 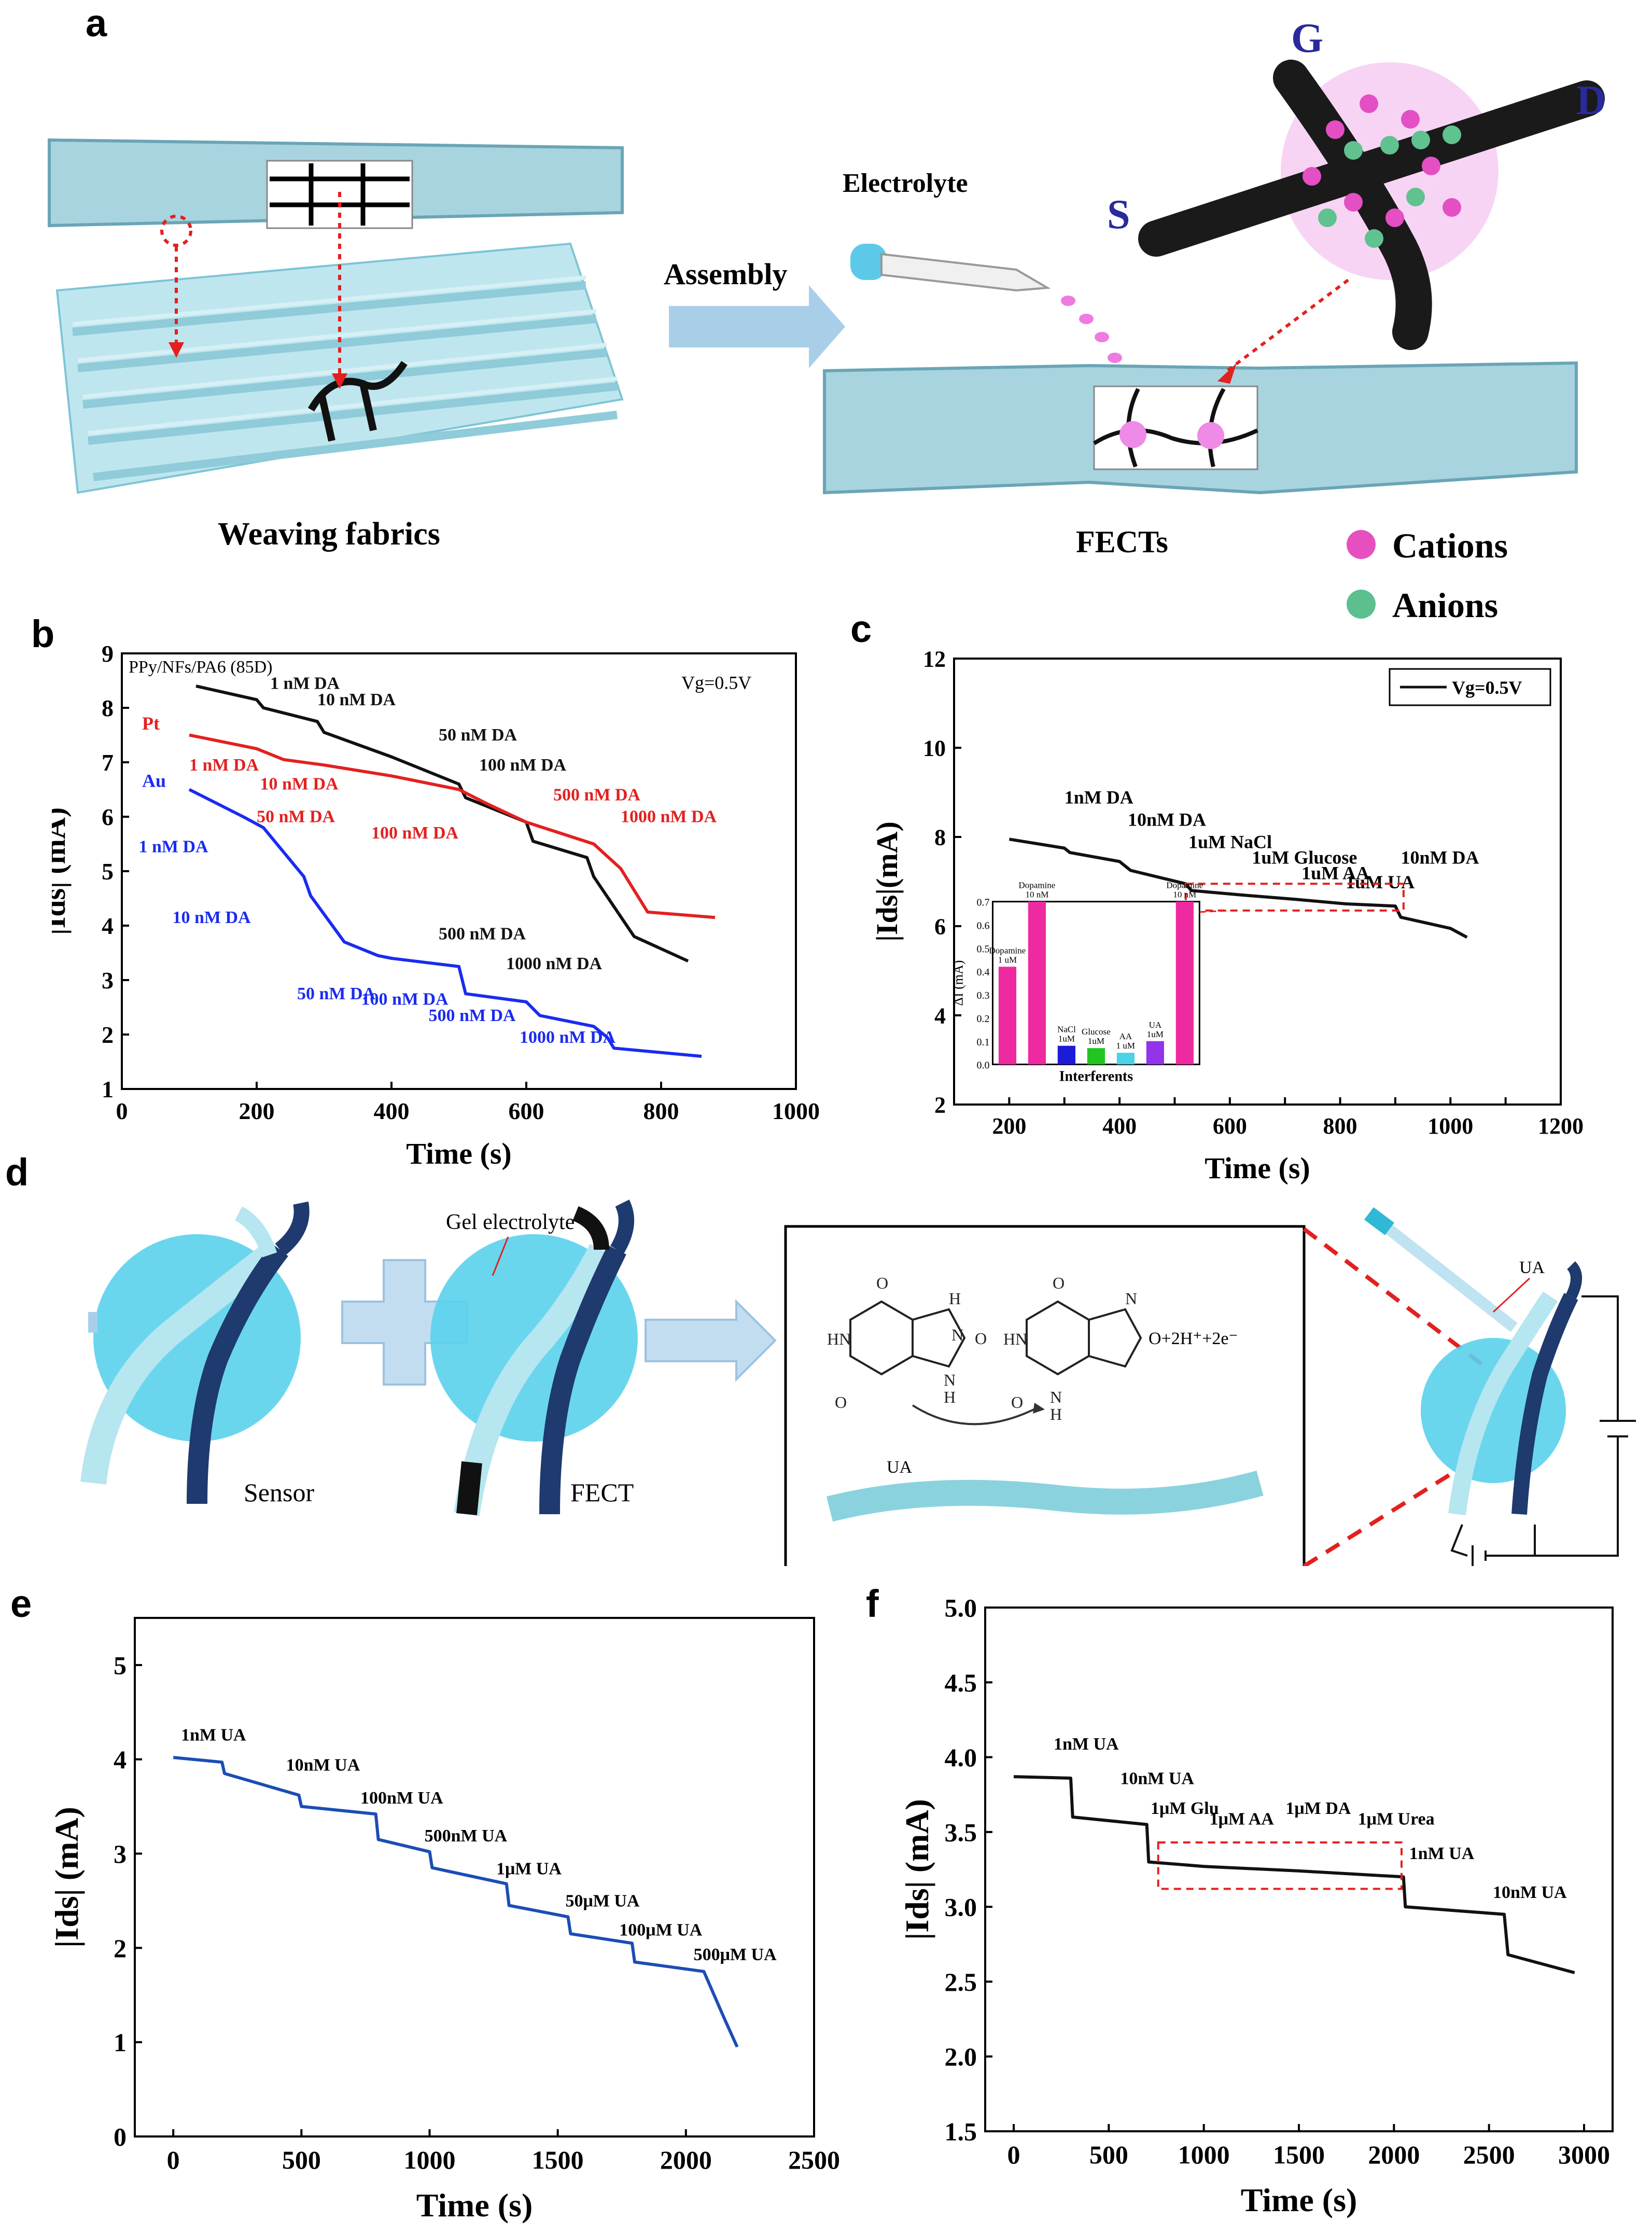 I want to click on inset-bar-label: UA, so click(x=1155, y=1025).